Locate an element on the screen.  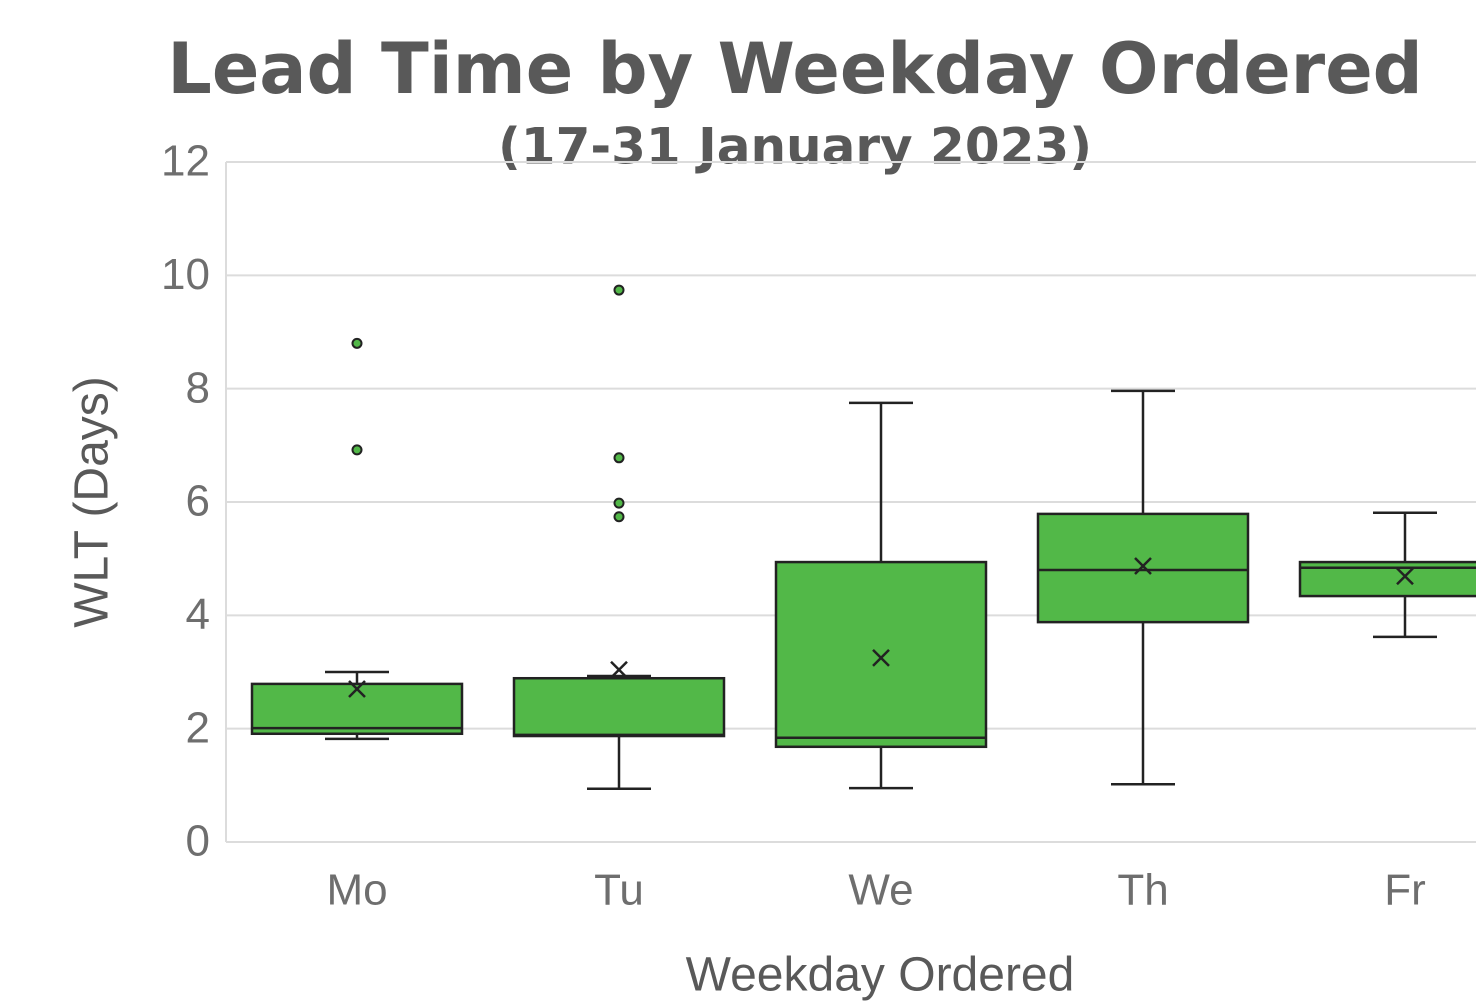
y-tick-label: 8 is located at coordinates (198, 387).